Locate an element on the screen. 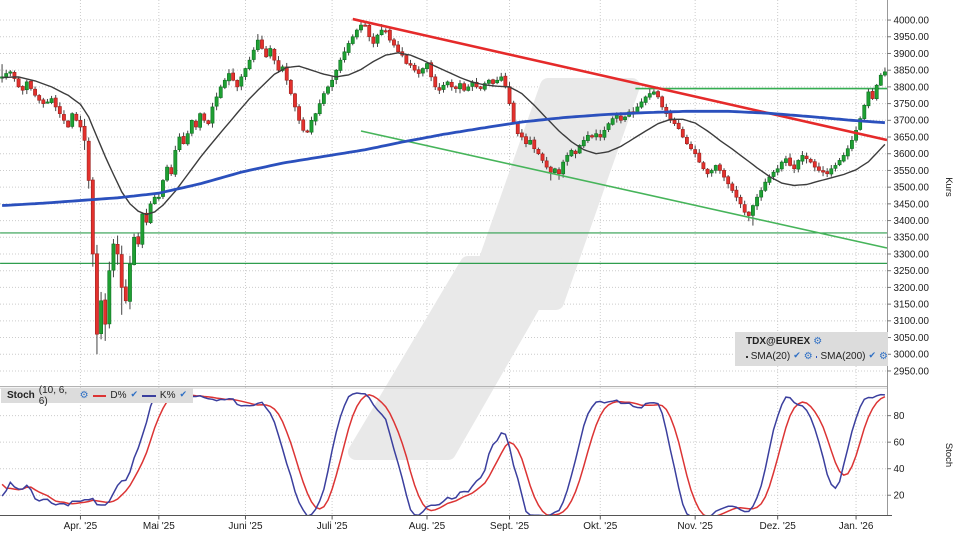 The height and width of the screenshot is (540, 960). symbol-settings-gear-icon: ⚙ is located at coordinates (818, 341).